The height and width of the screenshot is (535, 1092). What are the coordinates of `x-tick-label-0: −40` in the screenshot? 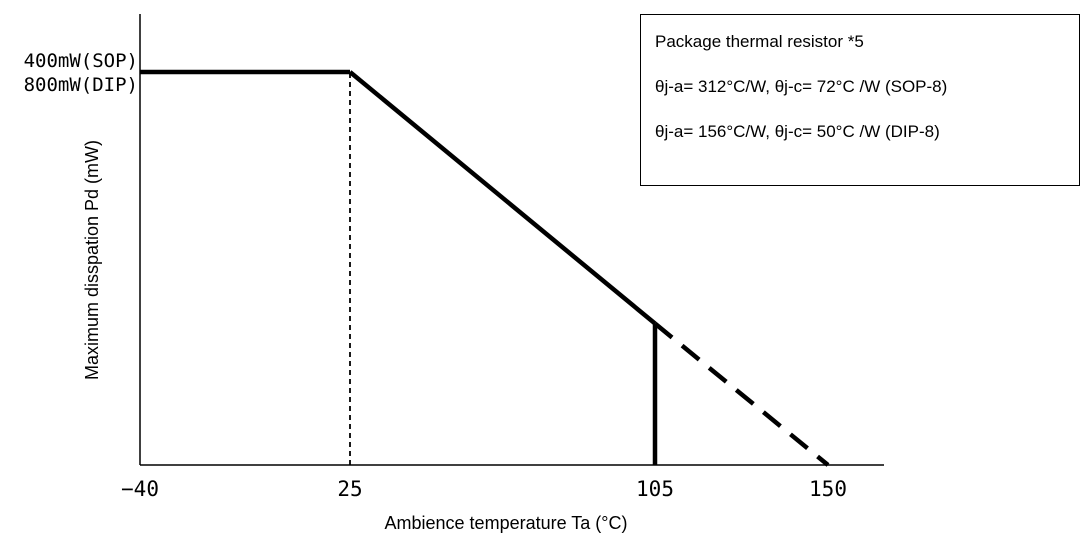 It's located at (140, 489).